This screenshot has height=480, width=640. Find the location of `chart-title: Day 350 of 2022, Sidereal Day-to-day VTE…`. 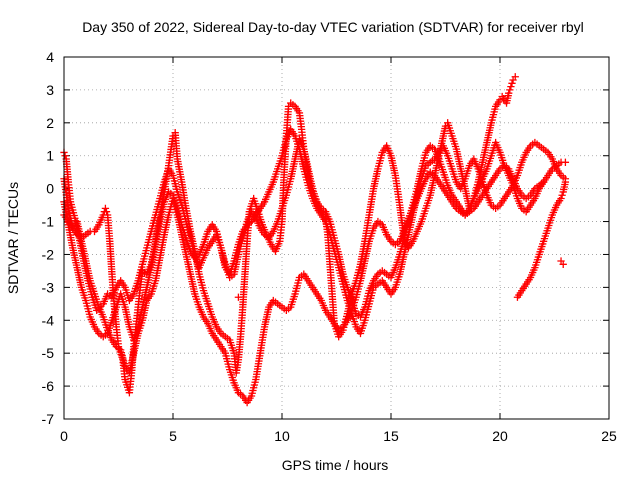

chart-title: Day 350 of 2022, Sidereal Day-to-day VTE… is located at coordinates (333, 27).